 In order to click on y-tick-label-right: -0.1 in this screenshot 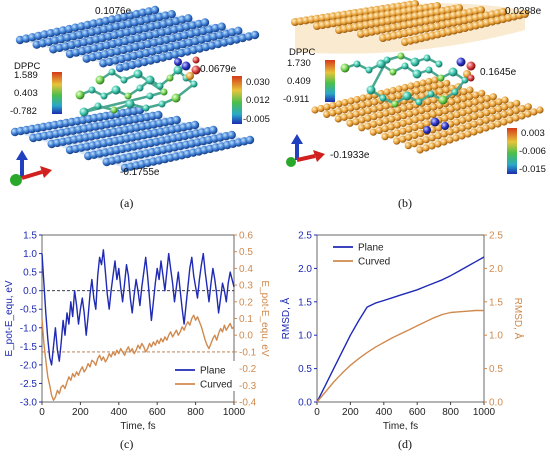, I will do `click(248, 352)`.